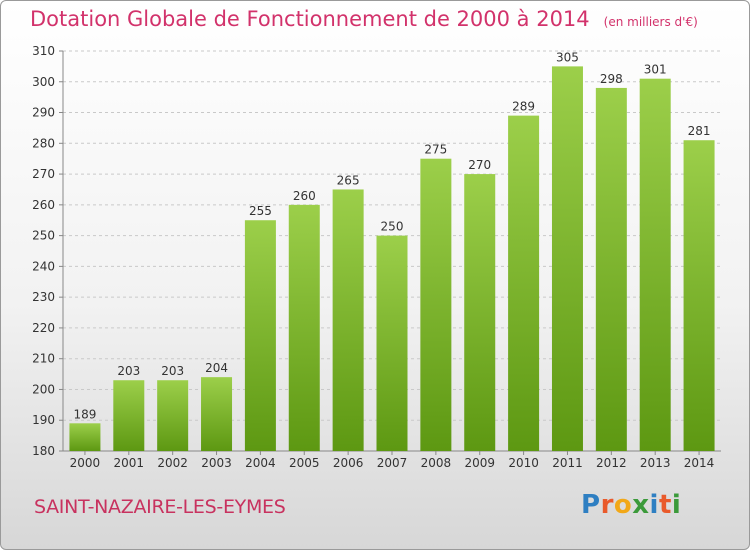 This screenshot has height=550, width=750. Describe the element at coordinates (655, 264) in the screenshot. I see `bar-2013` at that location.